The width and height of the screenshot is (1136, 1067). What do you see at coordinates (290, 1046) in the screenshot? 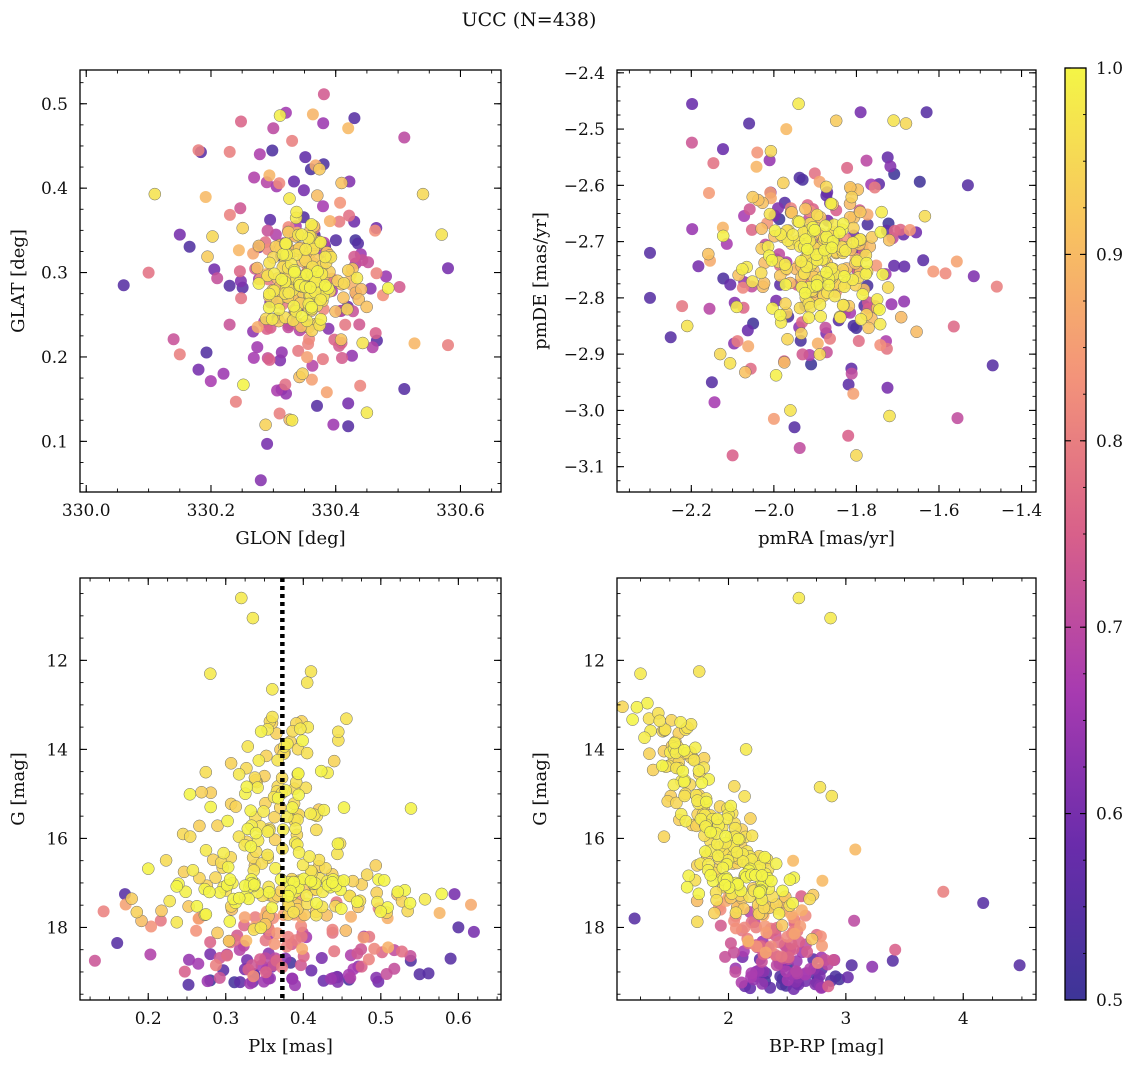
I see `x-axis-label: Plx [mas]` at bounding box center [290, 1046].